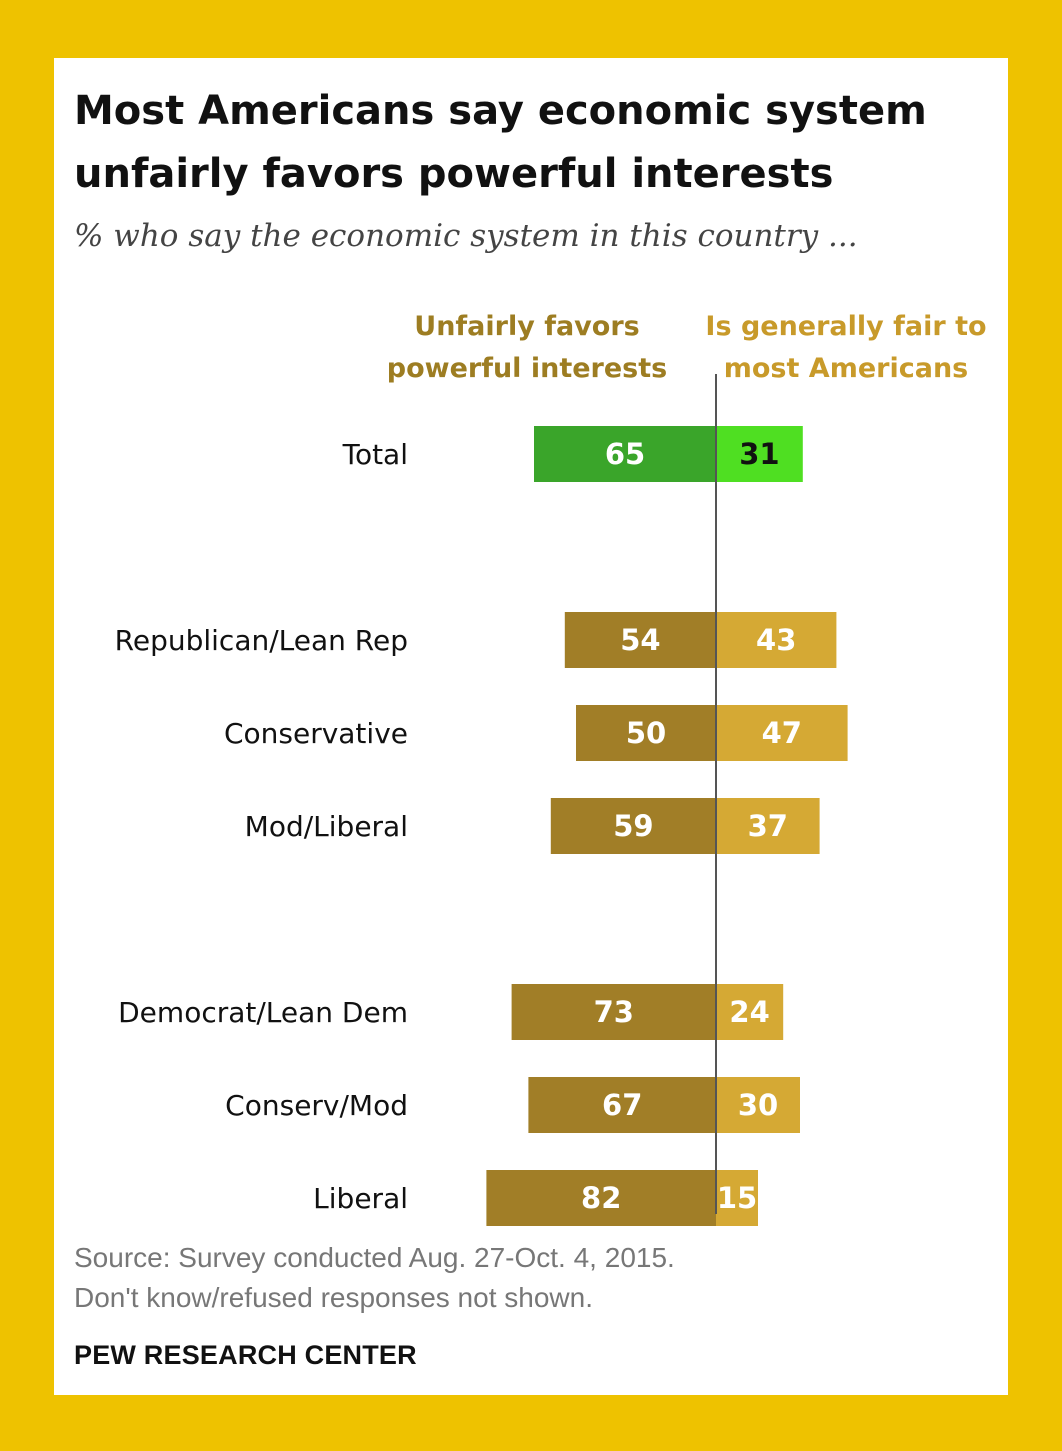  I want to click on row-label: Mod/Liberal, so click(326, 826).